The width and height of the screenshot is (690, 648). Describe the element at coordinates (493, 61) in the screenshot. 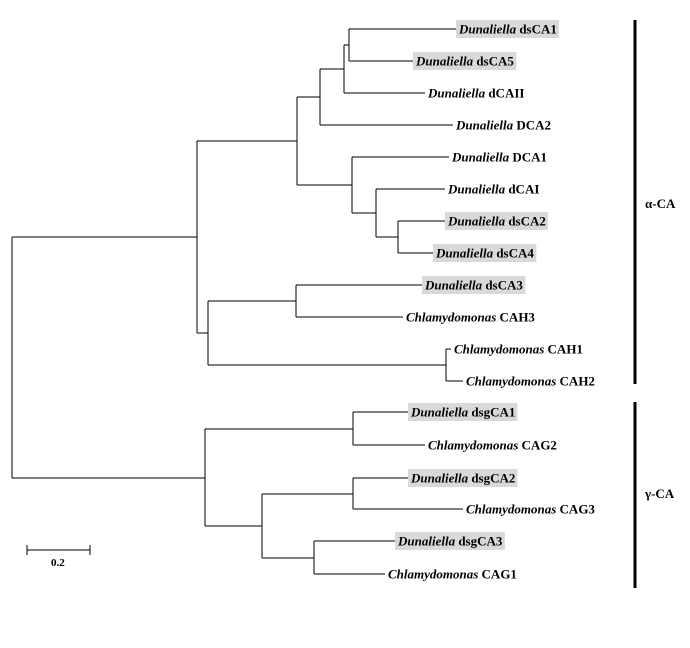

I see `leaf-gene: dsCA5` at that location.